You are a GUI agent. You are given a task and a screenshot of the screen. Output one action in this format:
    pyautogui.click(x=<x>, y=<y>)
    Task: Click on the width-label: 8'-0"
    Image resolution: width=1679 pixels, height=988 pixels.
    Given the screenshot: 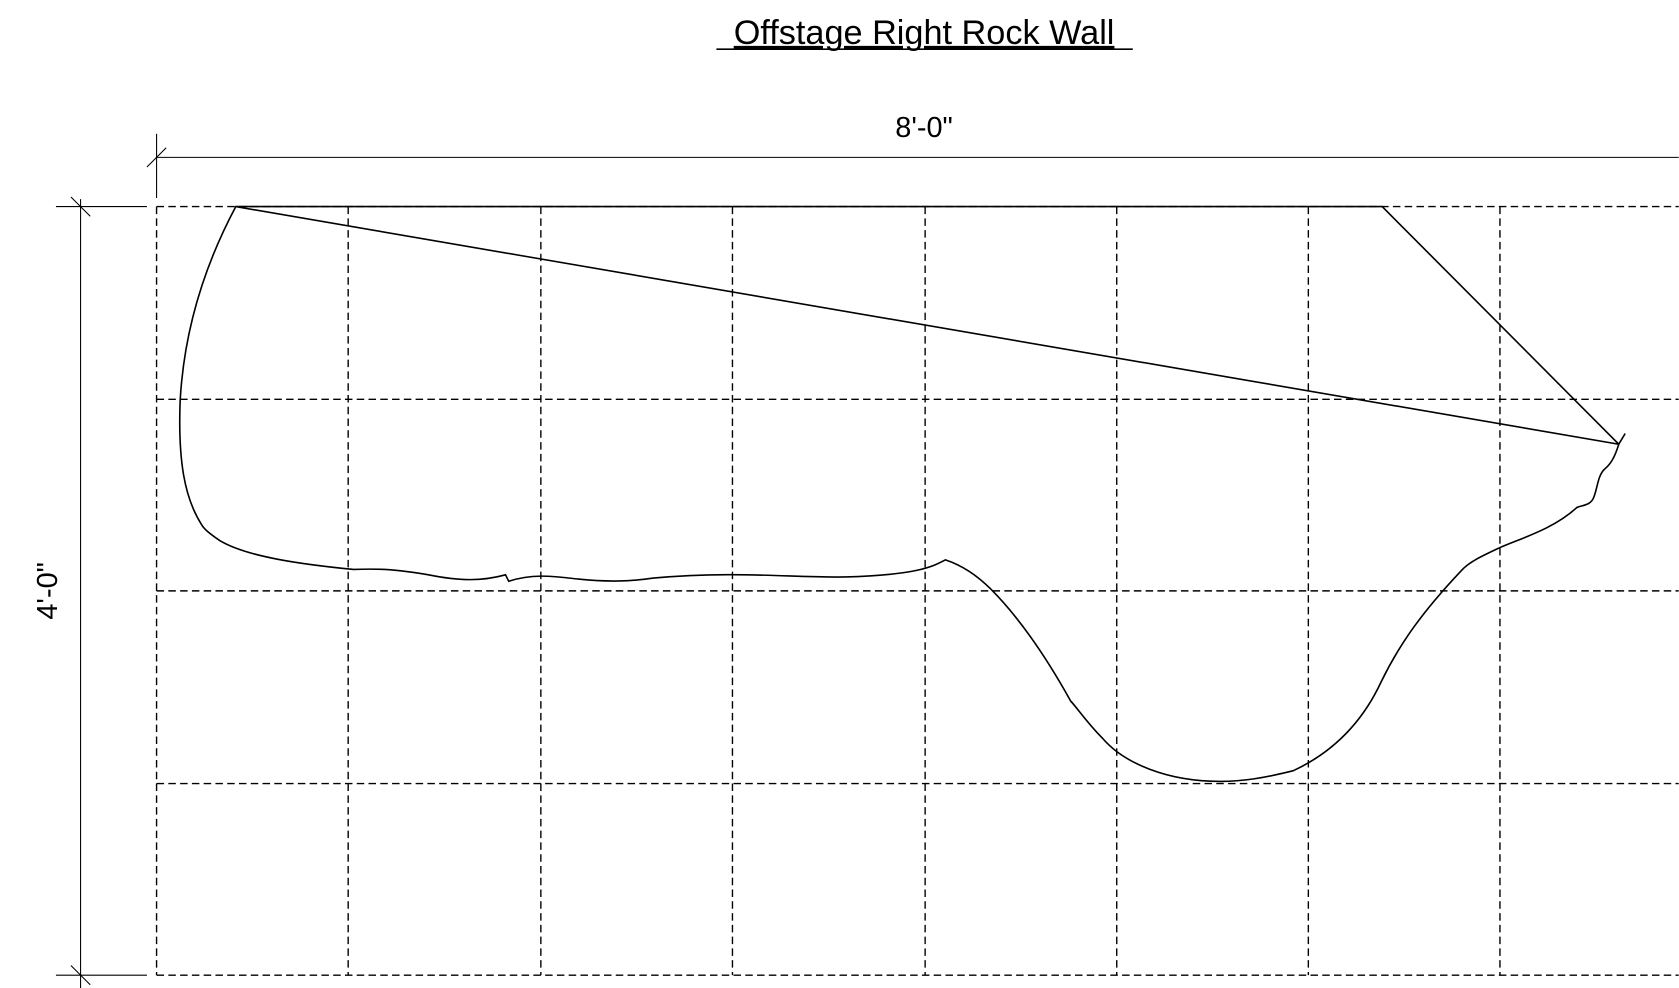 What is the action you would take?
    pyautogui.click(x=924, y=128)
    